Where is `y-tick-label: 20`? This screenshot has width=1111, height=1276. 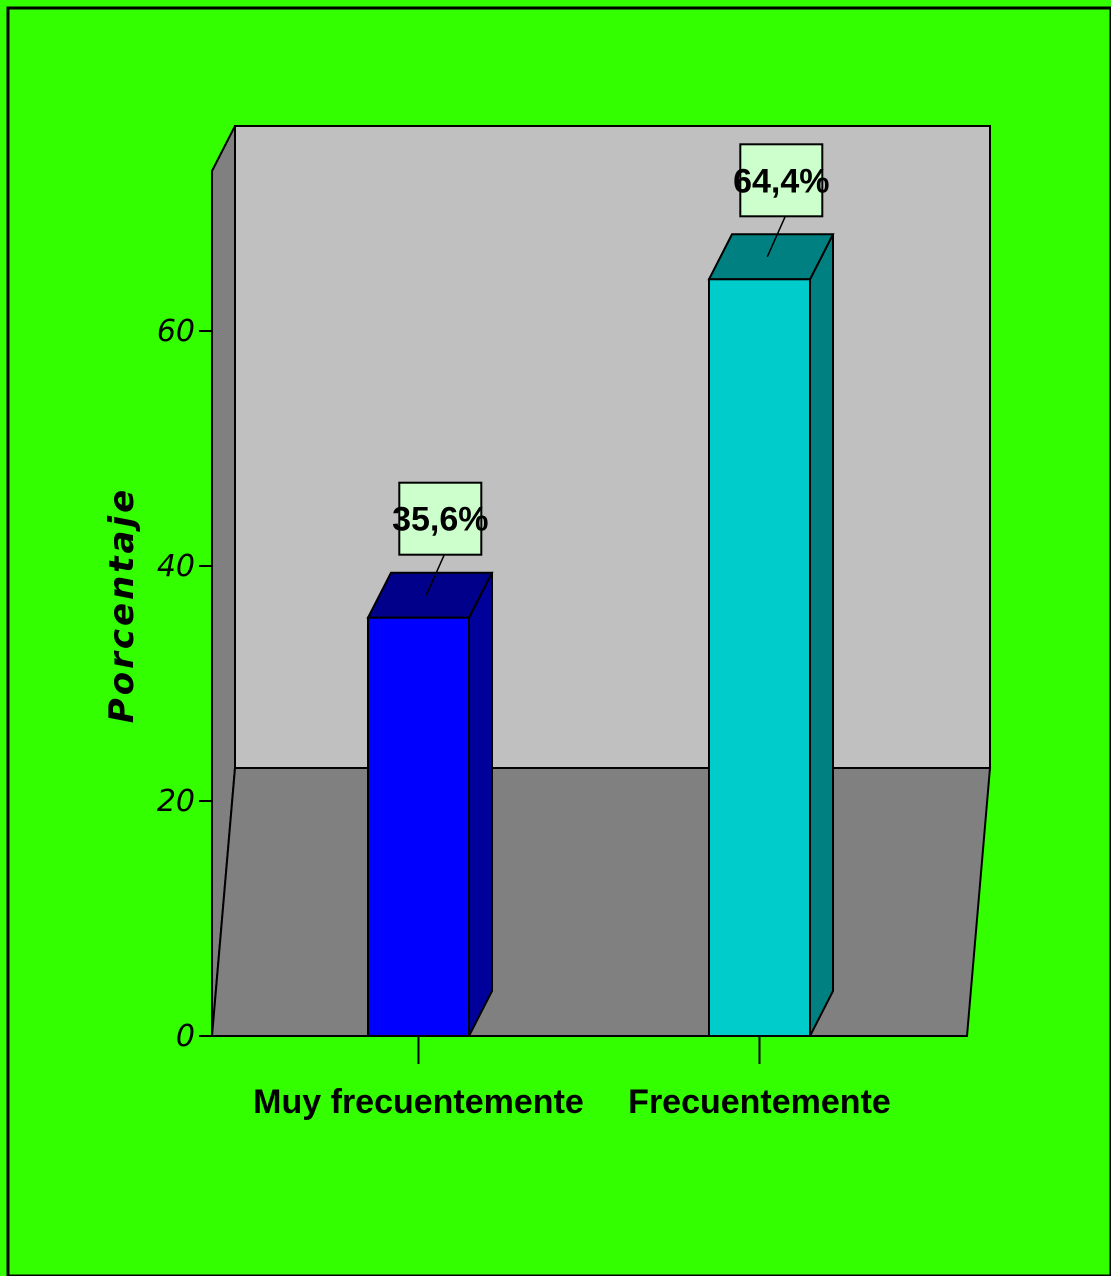 y-tick-label: 20 is located at coordinates (176, 801).